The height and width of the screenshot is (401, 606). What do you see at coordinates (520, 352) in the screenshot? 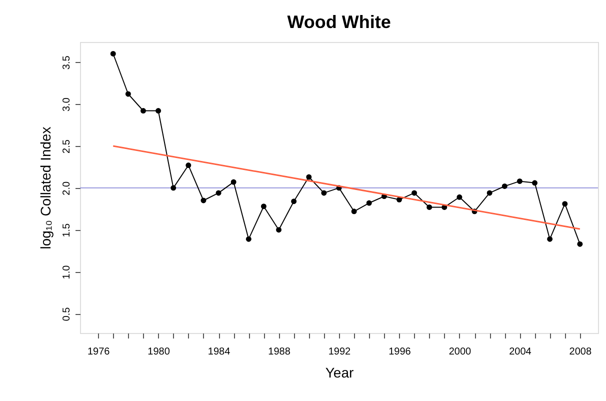
I see `x-tick-label: 2004` at bounding box center [520, 352].